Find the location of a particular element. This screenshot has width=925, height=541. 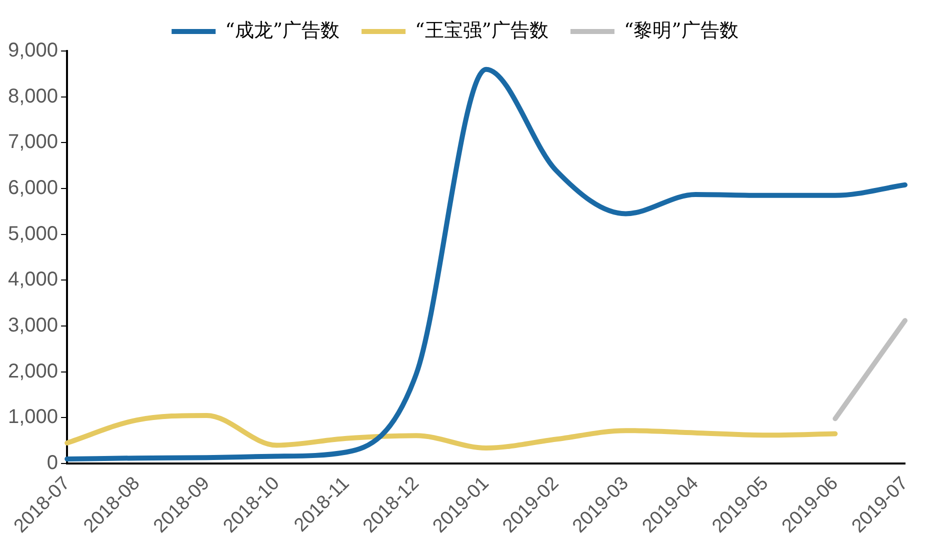

y-tick-label: 9,000 is located at coordinates (33, 51).